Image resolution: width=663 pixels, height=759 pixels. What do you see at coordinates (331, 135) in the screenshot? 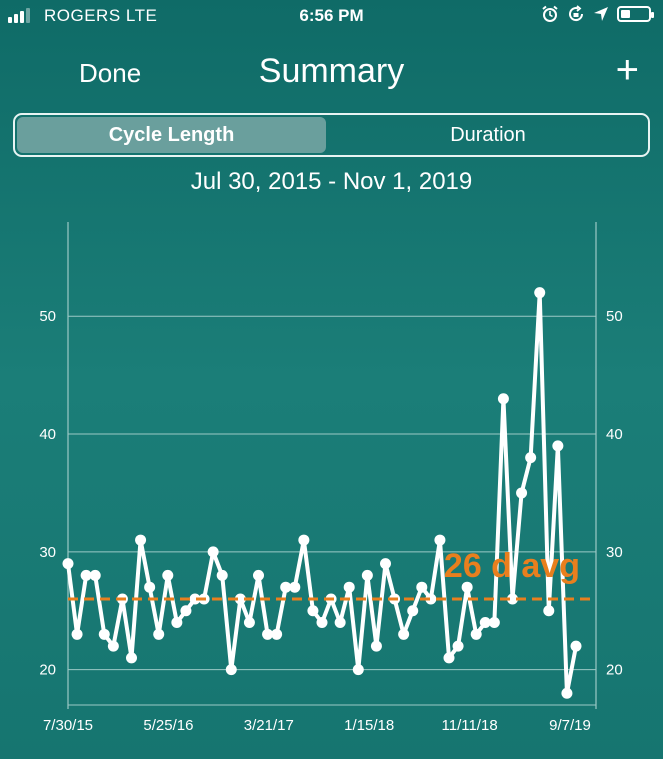
I see `segmented-control: Cycle Length Duration` at bounding box center [331, 135].